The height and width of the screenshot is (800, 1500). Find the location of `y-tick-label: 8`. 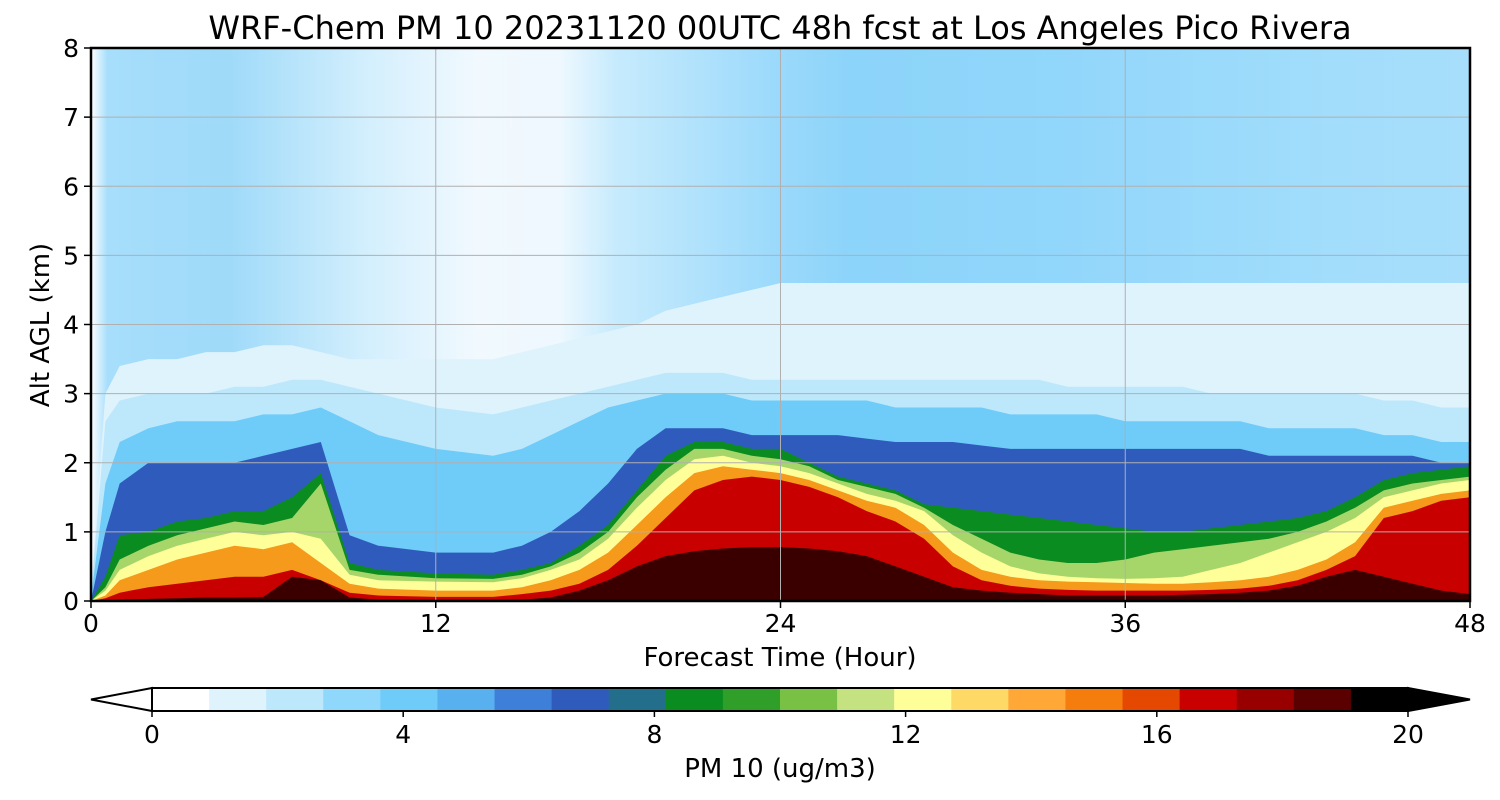

y-tick-label: 8 is located at coordinates (71, 48).